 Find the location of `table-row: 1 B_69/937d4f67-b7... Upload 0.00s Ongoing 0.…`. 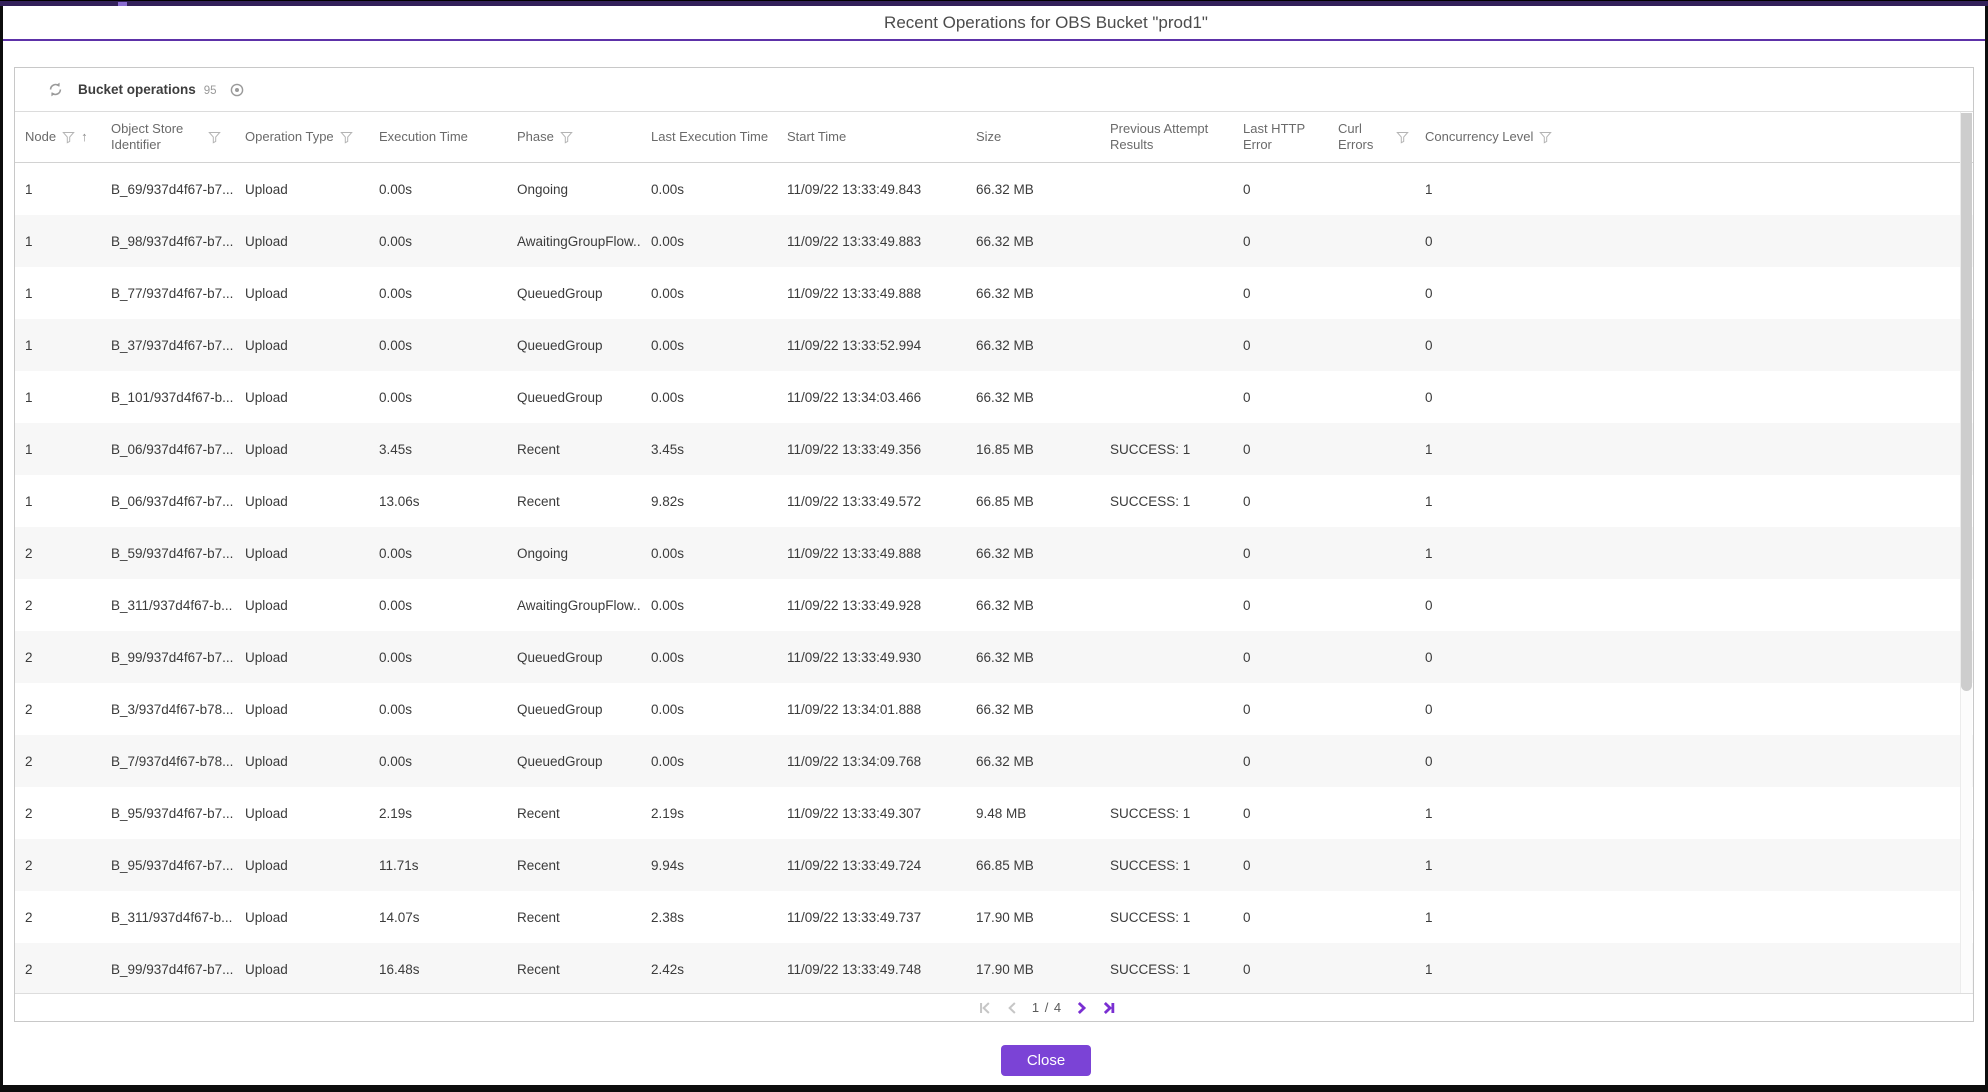

table-row: 1 B_69/937d4f67-b7... Upload 0.00s Ongoing 0.… is located at coordinates (994, 189).